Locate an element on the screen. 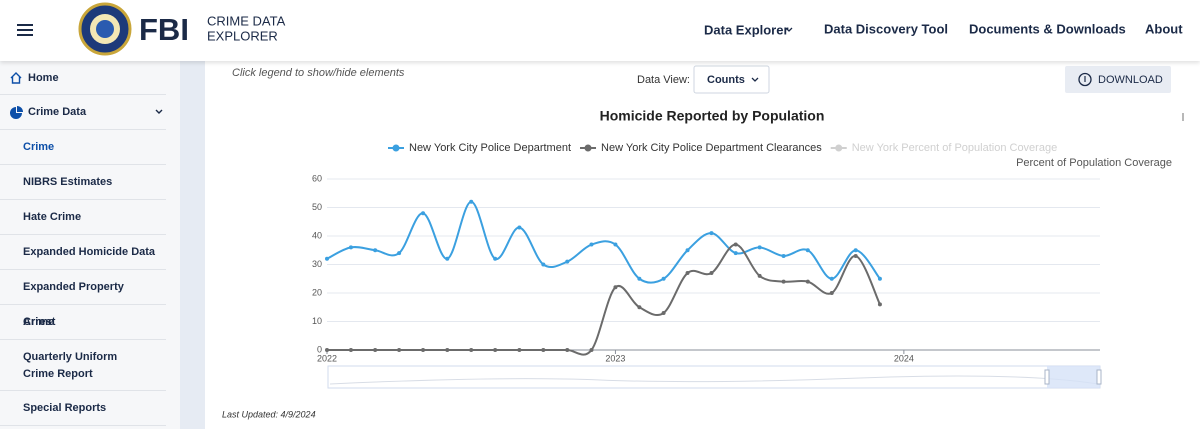  sidebar-item: Quarterly Uniform Crime Report is located at coordinates (83, 365).